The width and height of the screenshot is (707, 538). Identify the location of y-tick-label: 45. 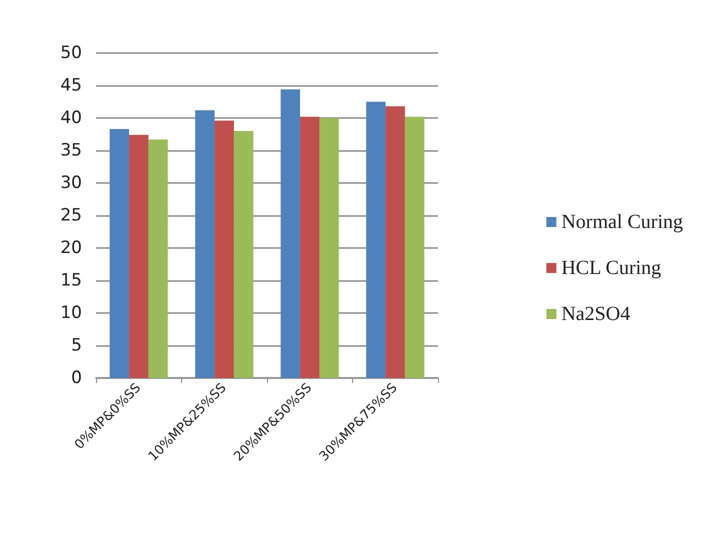
(71, 86).